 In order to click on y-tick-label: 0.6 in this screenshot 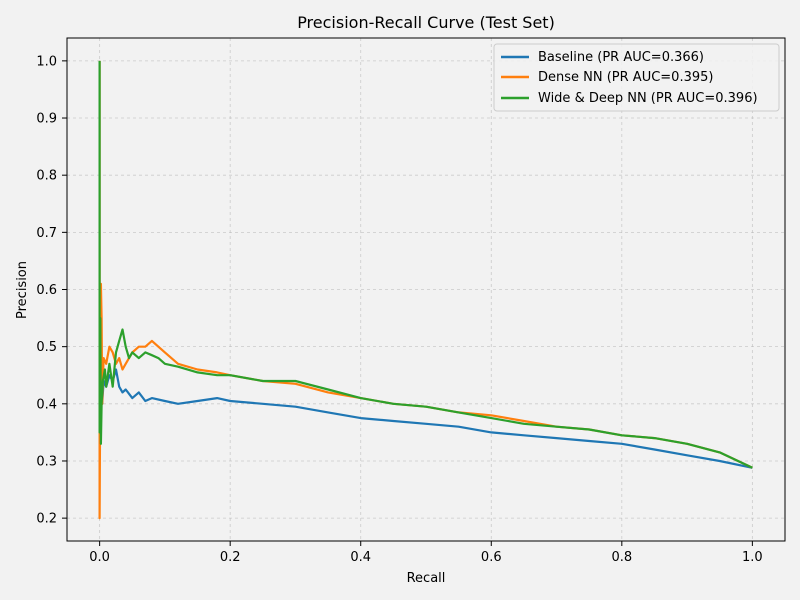, I will do `click(46, 290)`.